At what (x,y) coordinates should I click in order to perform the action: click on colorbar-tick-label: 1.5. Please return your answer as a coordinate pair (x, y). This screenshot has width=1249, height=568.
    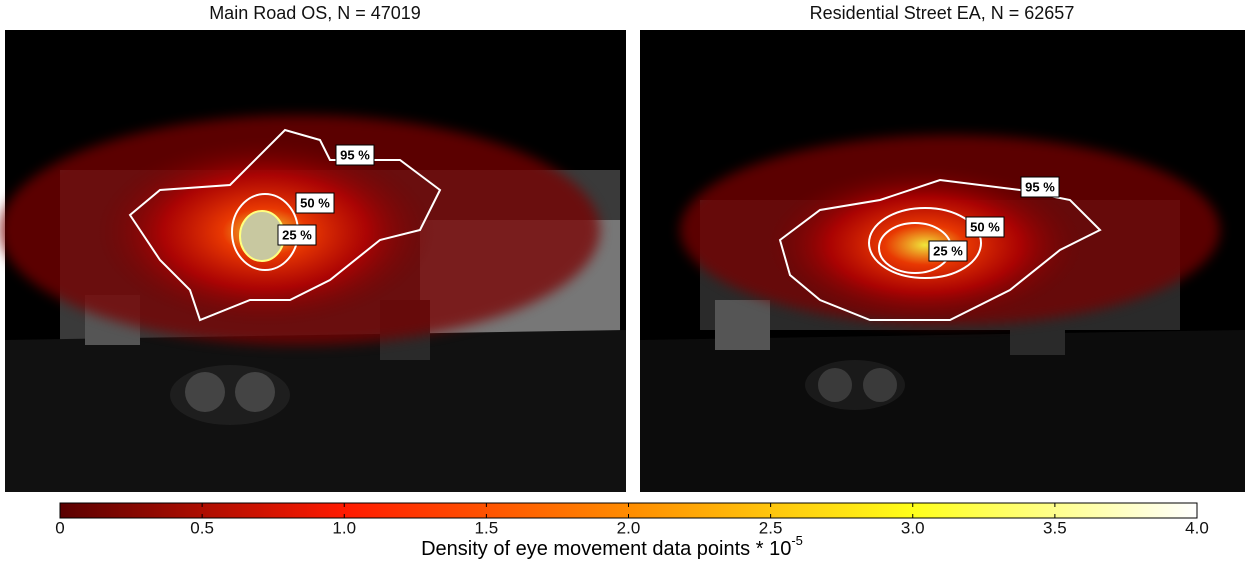
    Looking at the image, I should click on (487, 527).